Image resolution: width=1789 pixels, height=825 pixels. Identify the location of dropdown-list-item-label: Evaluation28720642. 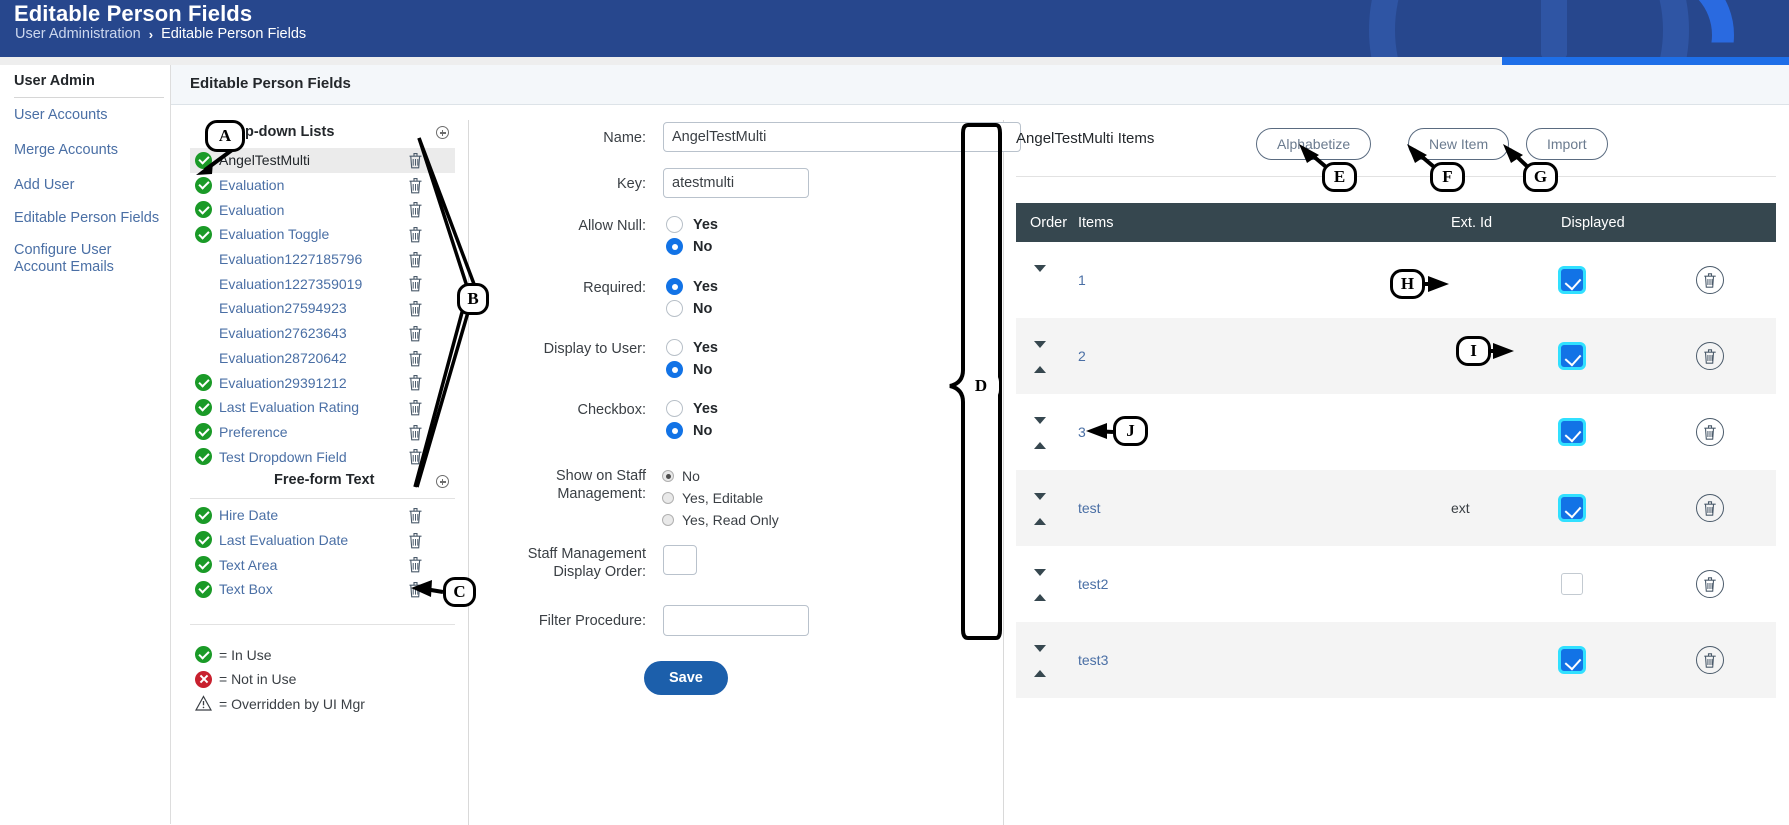
(283, 357).